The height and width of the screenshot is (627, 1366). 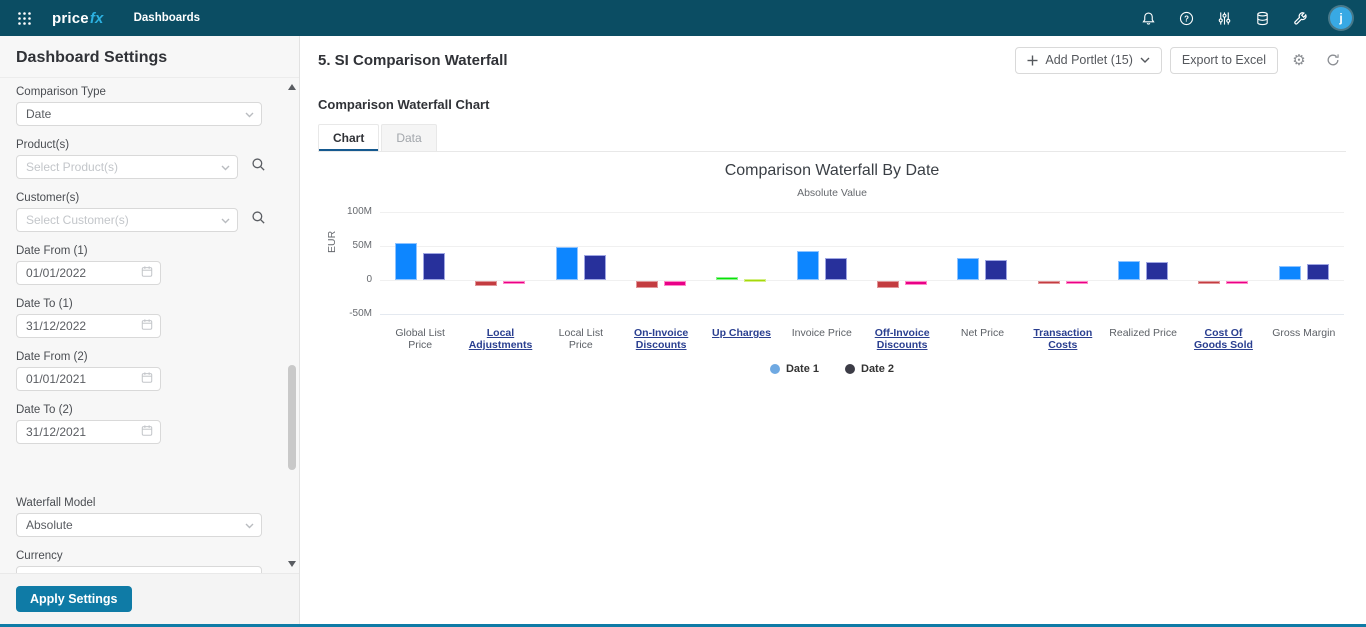 I want to click on apply-settings-button: Apply Settings, so click(x=74, y=599).